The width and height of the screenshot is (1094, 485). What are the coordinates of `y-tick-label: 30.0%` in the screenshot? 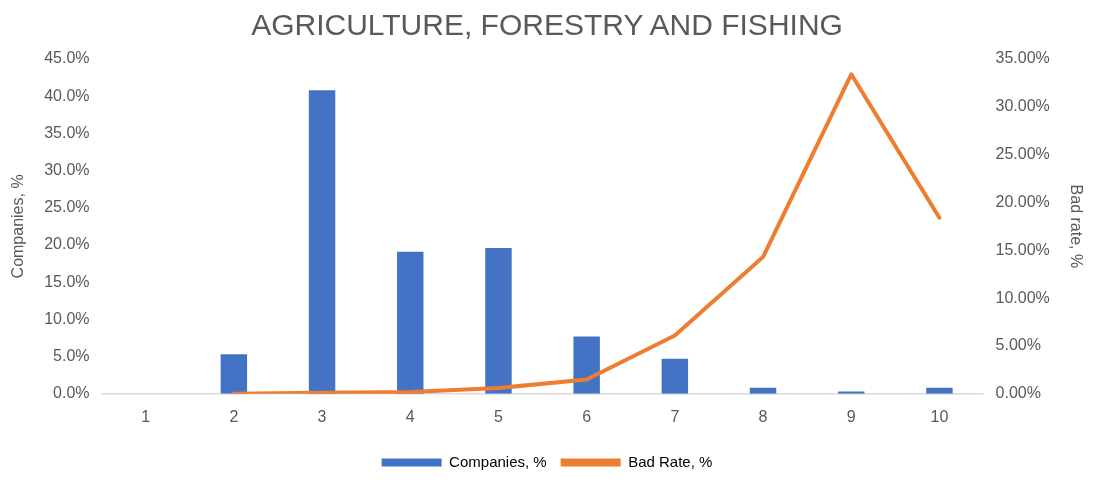 It's located at (67, 170).